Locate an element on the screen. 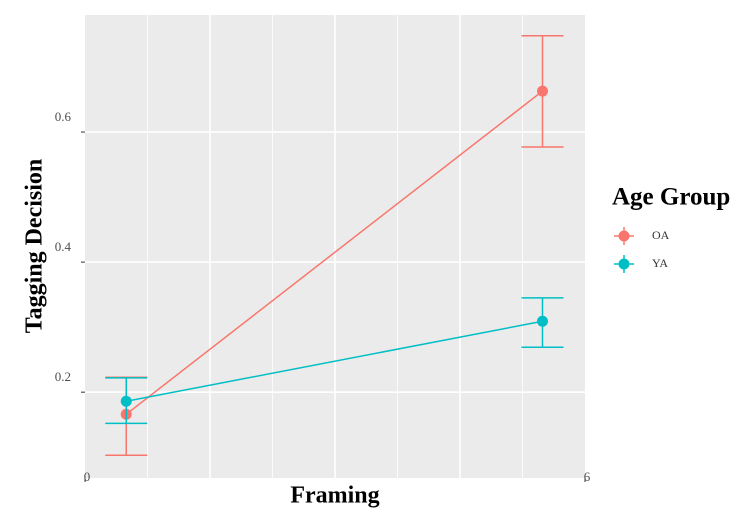 Image resolution: width=750 pixels, height=522 pixels. y-axis-title: Tagging Decision is located at coordinates (35, 246).